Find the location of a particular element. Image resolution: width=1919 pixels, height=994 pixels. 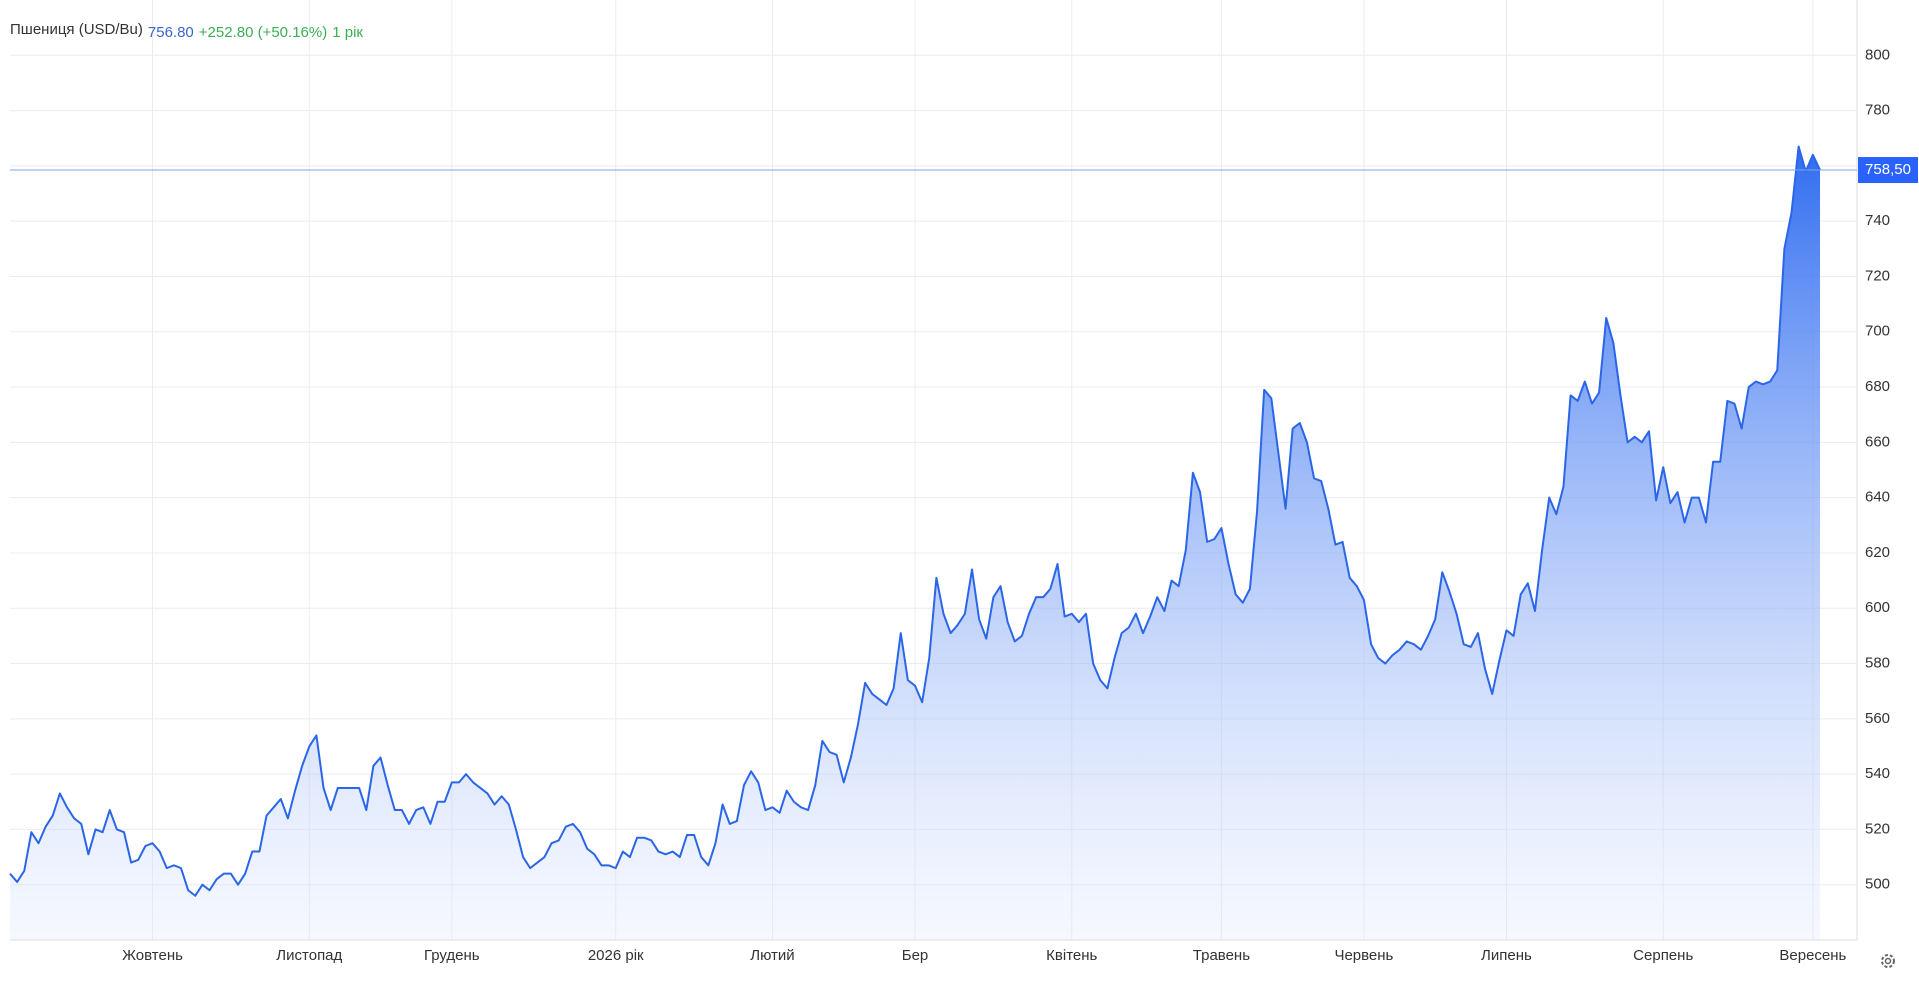

x-tick-label: Квітень is located at coordinates (1071, 955).